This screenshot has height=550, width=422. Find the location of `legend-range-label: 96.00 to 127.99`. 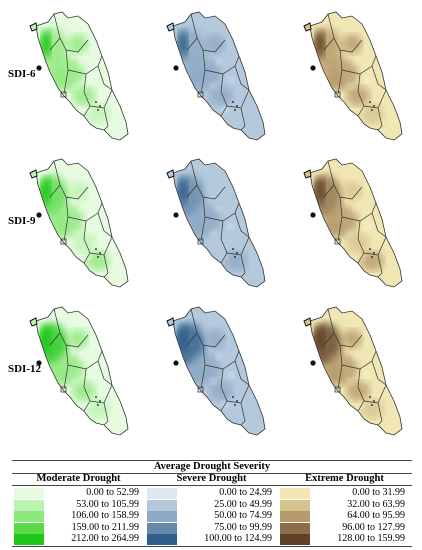

legend-range-label: 96.00 to 127.99 is located at coordinates (373, 527).